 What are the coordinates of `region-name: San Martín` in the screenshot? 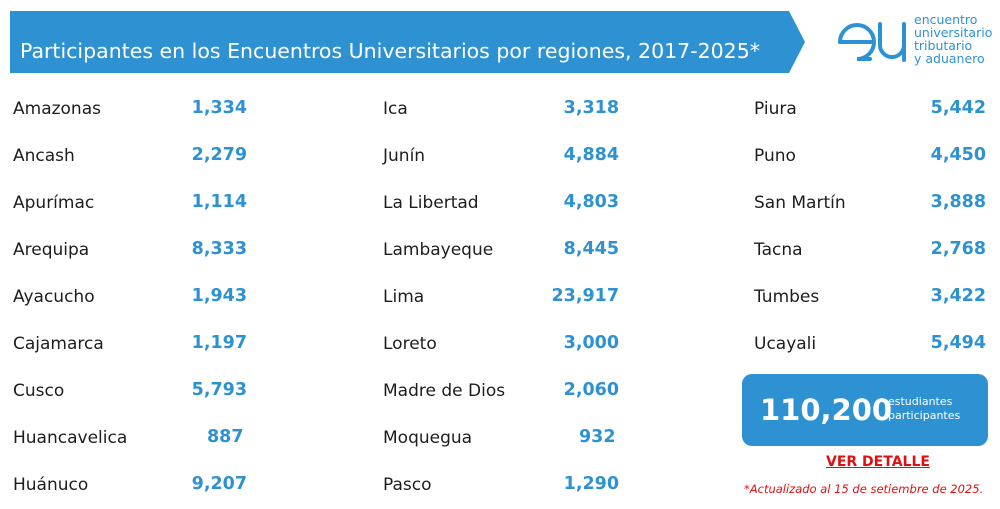 It's located at (800, 203).